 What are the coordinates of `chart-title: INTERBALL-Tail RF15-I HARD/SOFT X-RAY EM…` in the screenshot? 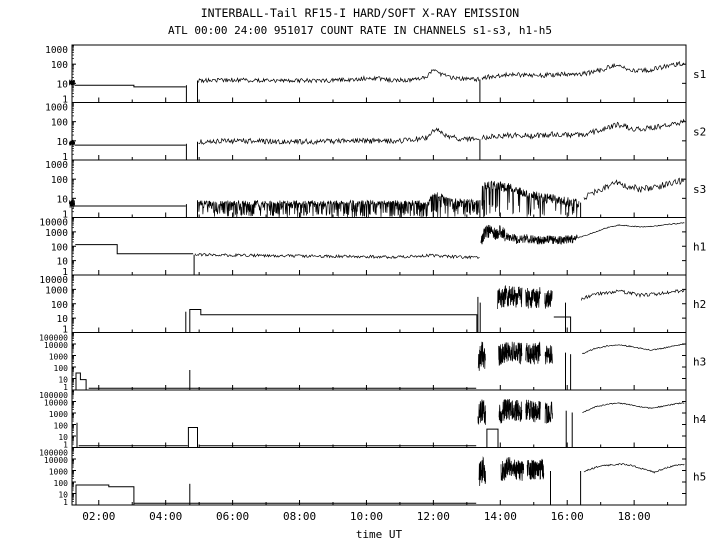 It's located at (360, 13).